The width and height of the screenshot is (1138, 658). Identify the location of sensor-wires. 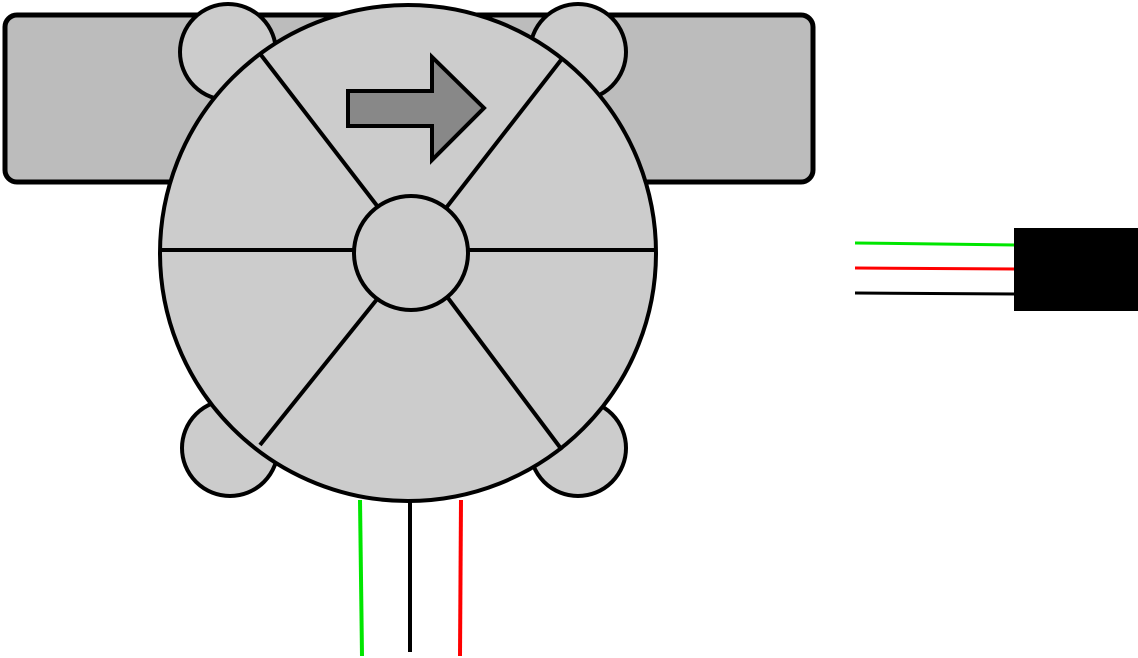
(410, 578).